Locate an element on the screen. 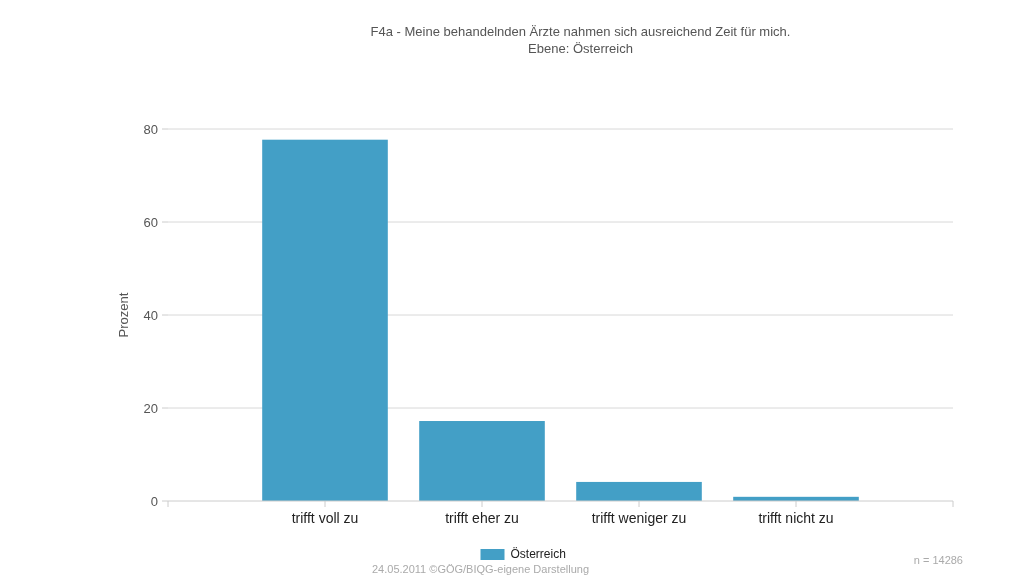  y-tick-label: 20 is located at coordinates (150, 408).